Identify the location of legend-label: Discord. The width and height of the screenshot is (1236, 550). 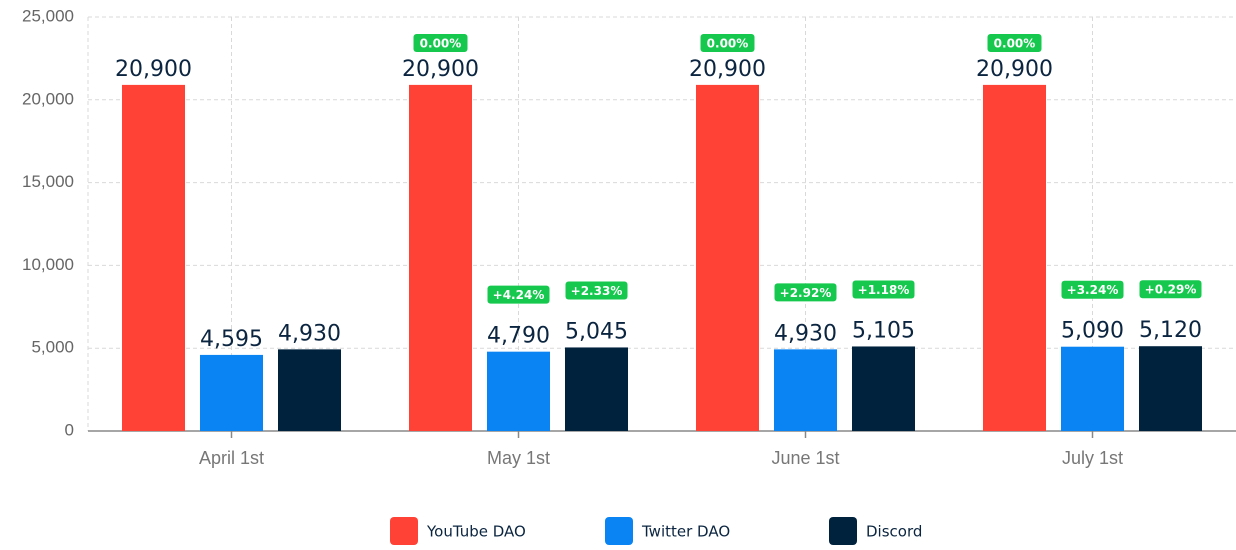
(894, 532).